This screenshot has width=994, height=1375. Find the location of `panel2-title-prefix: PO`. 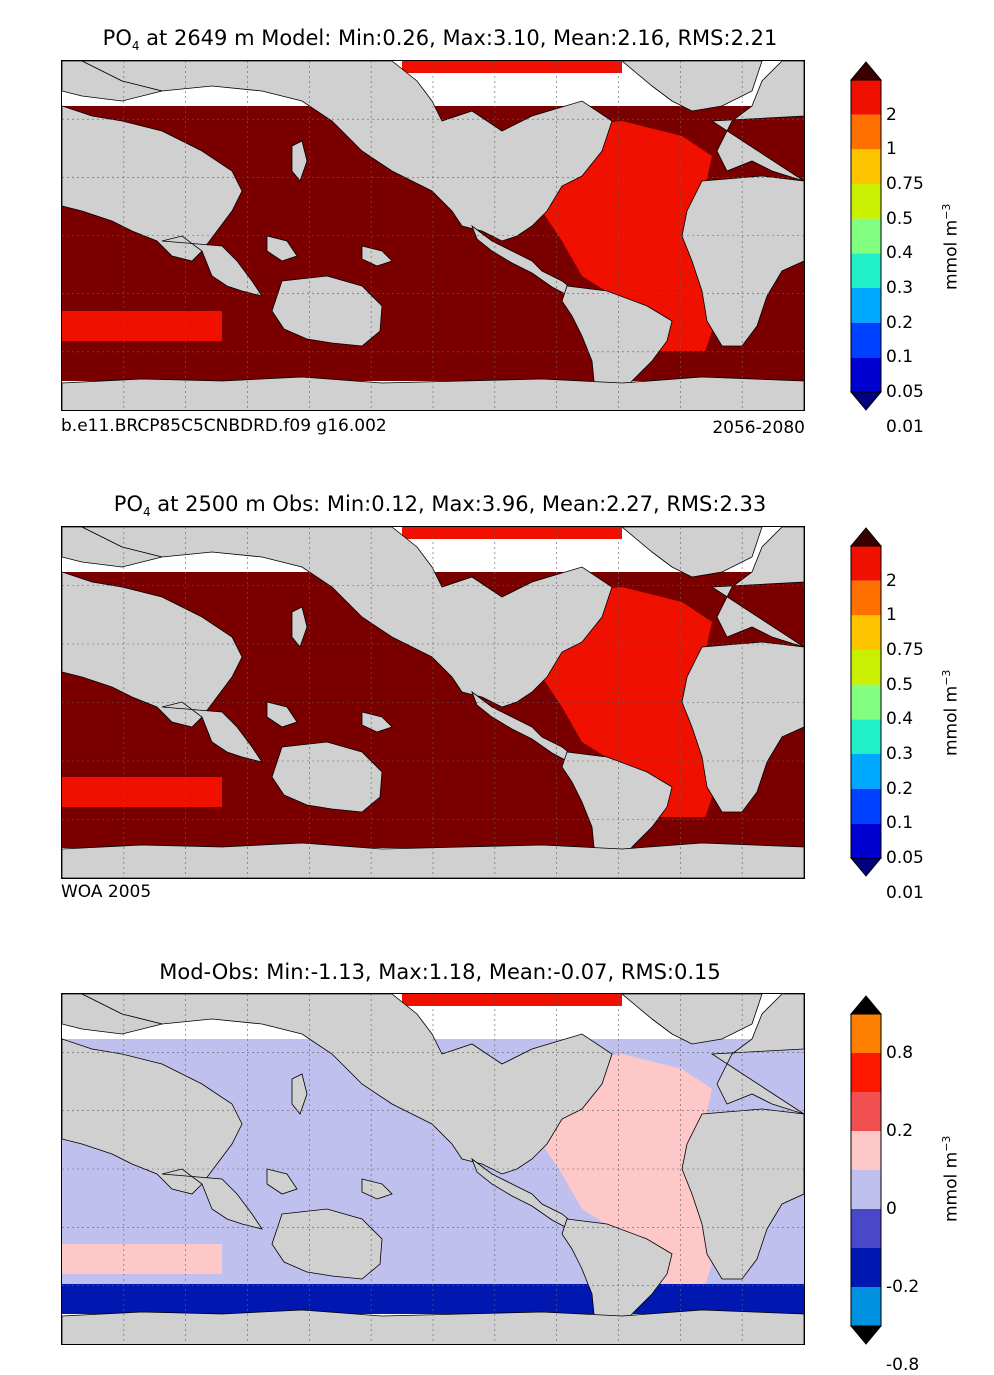

panel2-title-prefix: PO is located at coordinates (128, 504).